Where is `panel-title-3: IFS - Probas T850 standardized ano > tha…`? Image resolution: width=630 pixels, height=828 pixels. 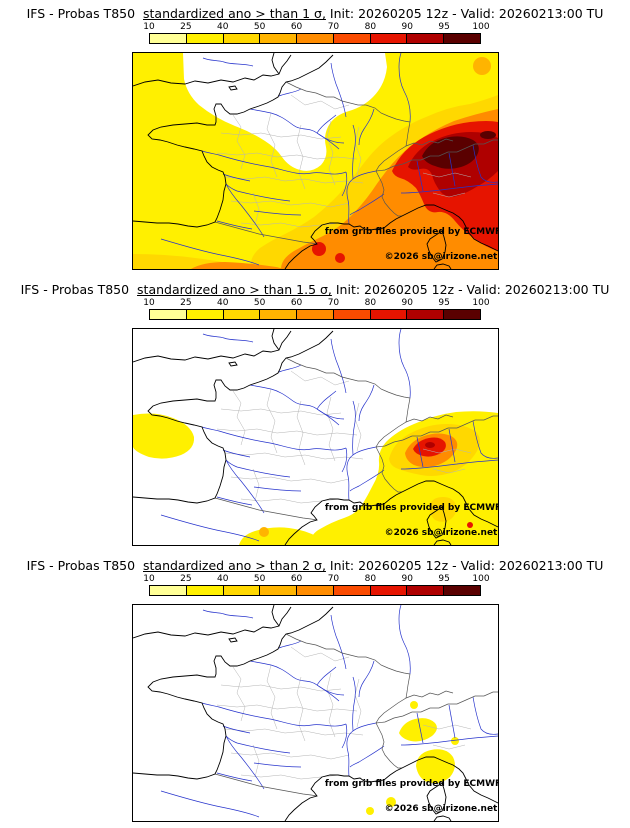 panel-title-3: IFS - Probas T850 standardized ano > tha… is located at coordinates (315, 562).